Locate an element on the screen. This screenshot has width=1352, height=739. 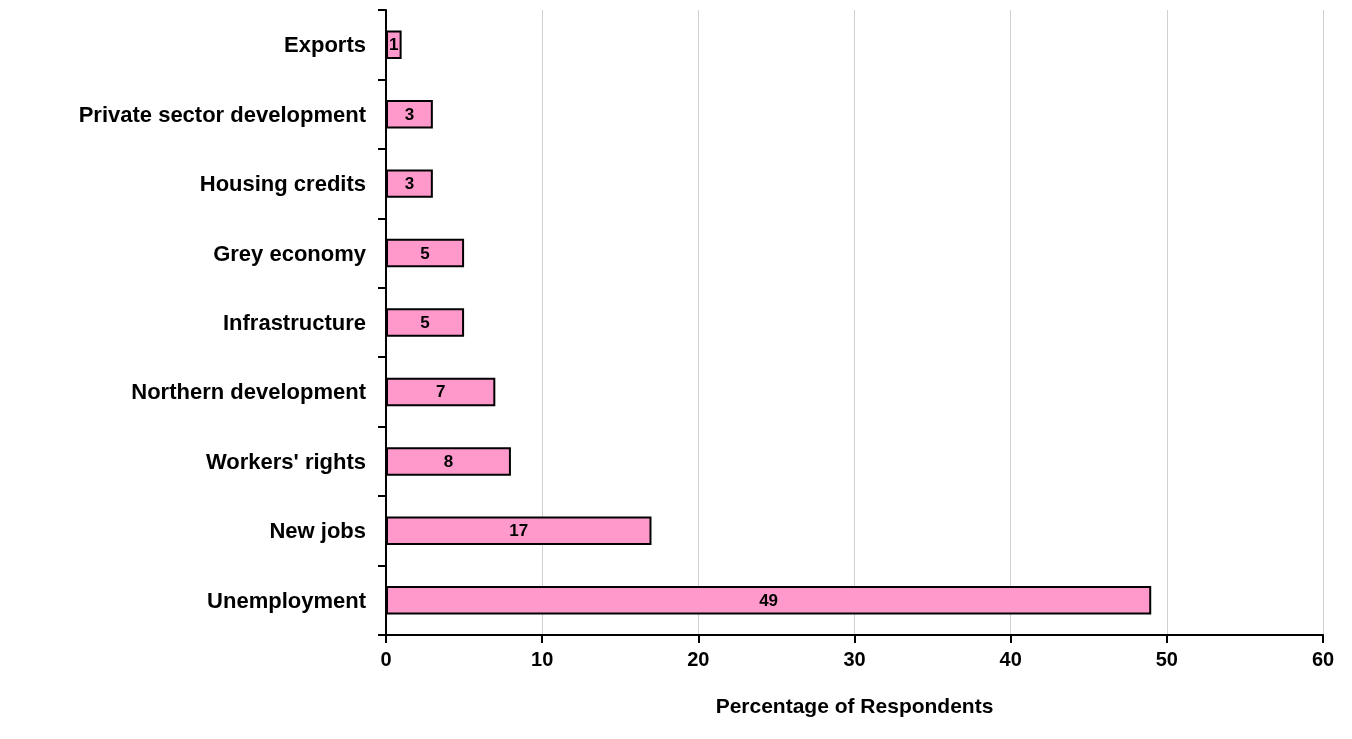
data-label: 7 is located at coordinates (440, 392).